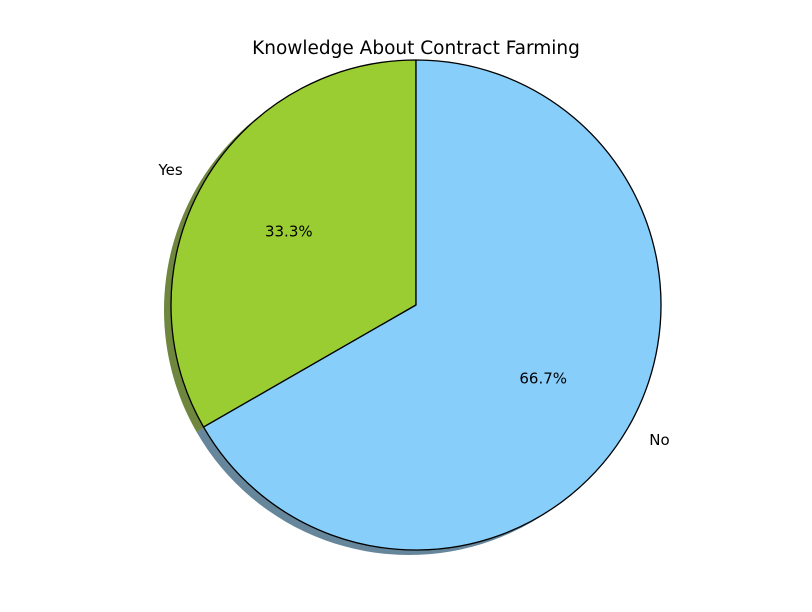  What do you see at coordinates (416, 48) in the screenshot?
I see `chart-title: Knowledge About Contract Farming` at bounding box center [416, 48].